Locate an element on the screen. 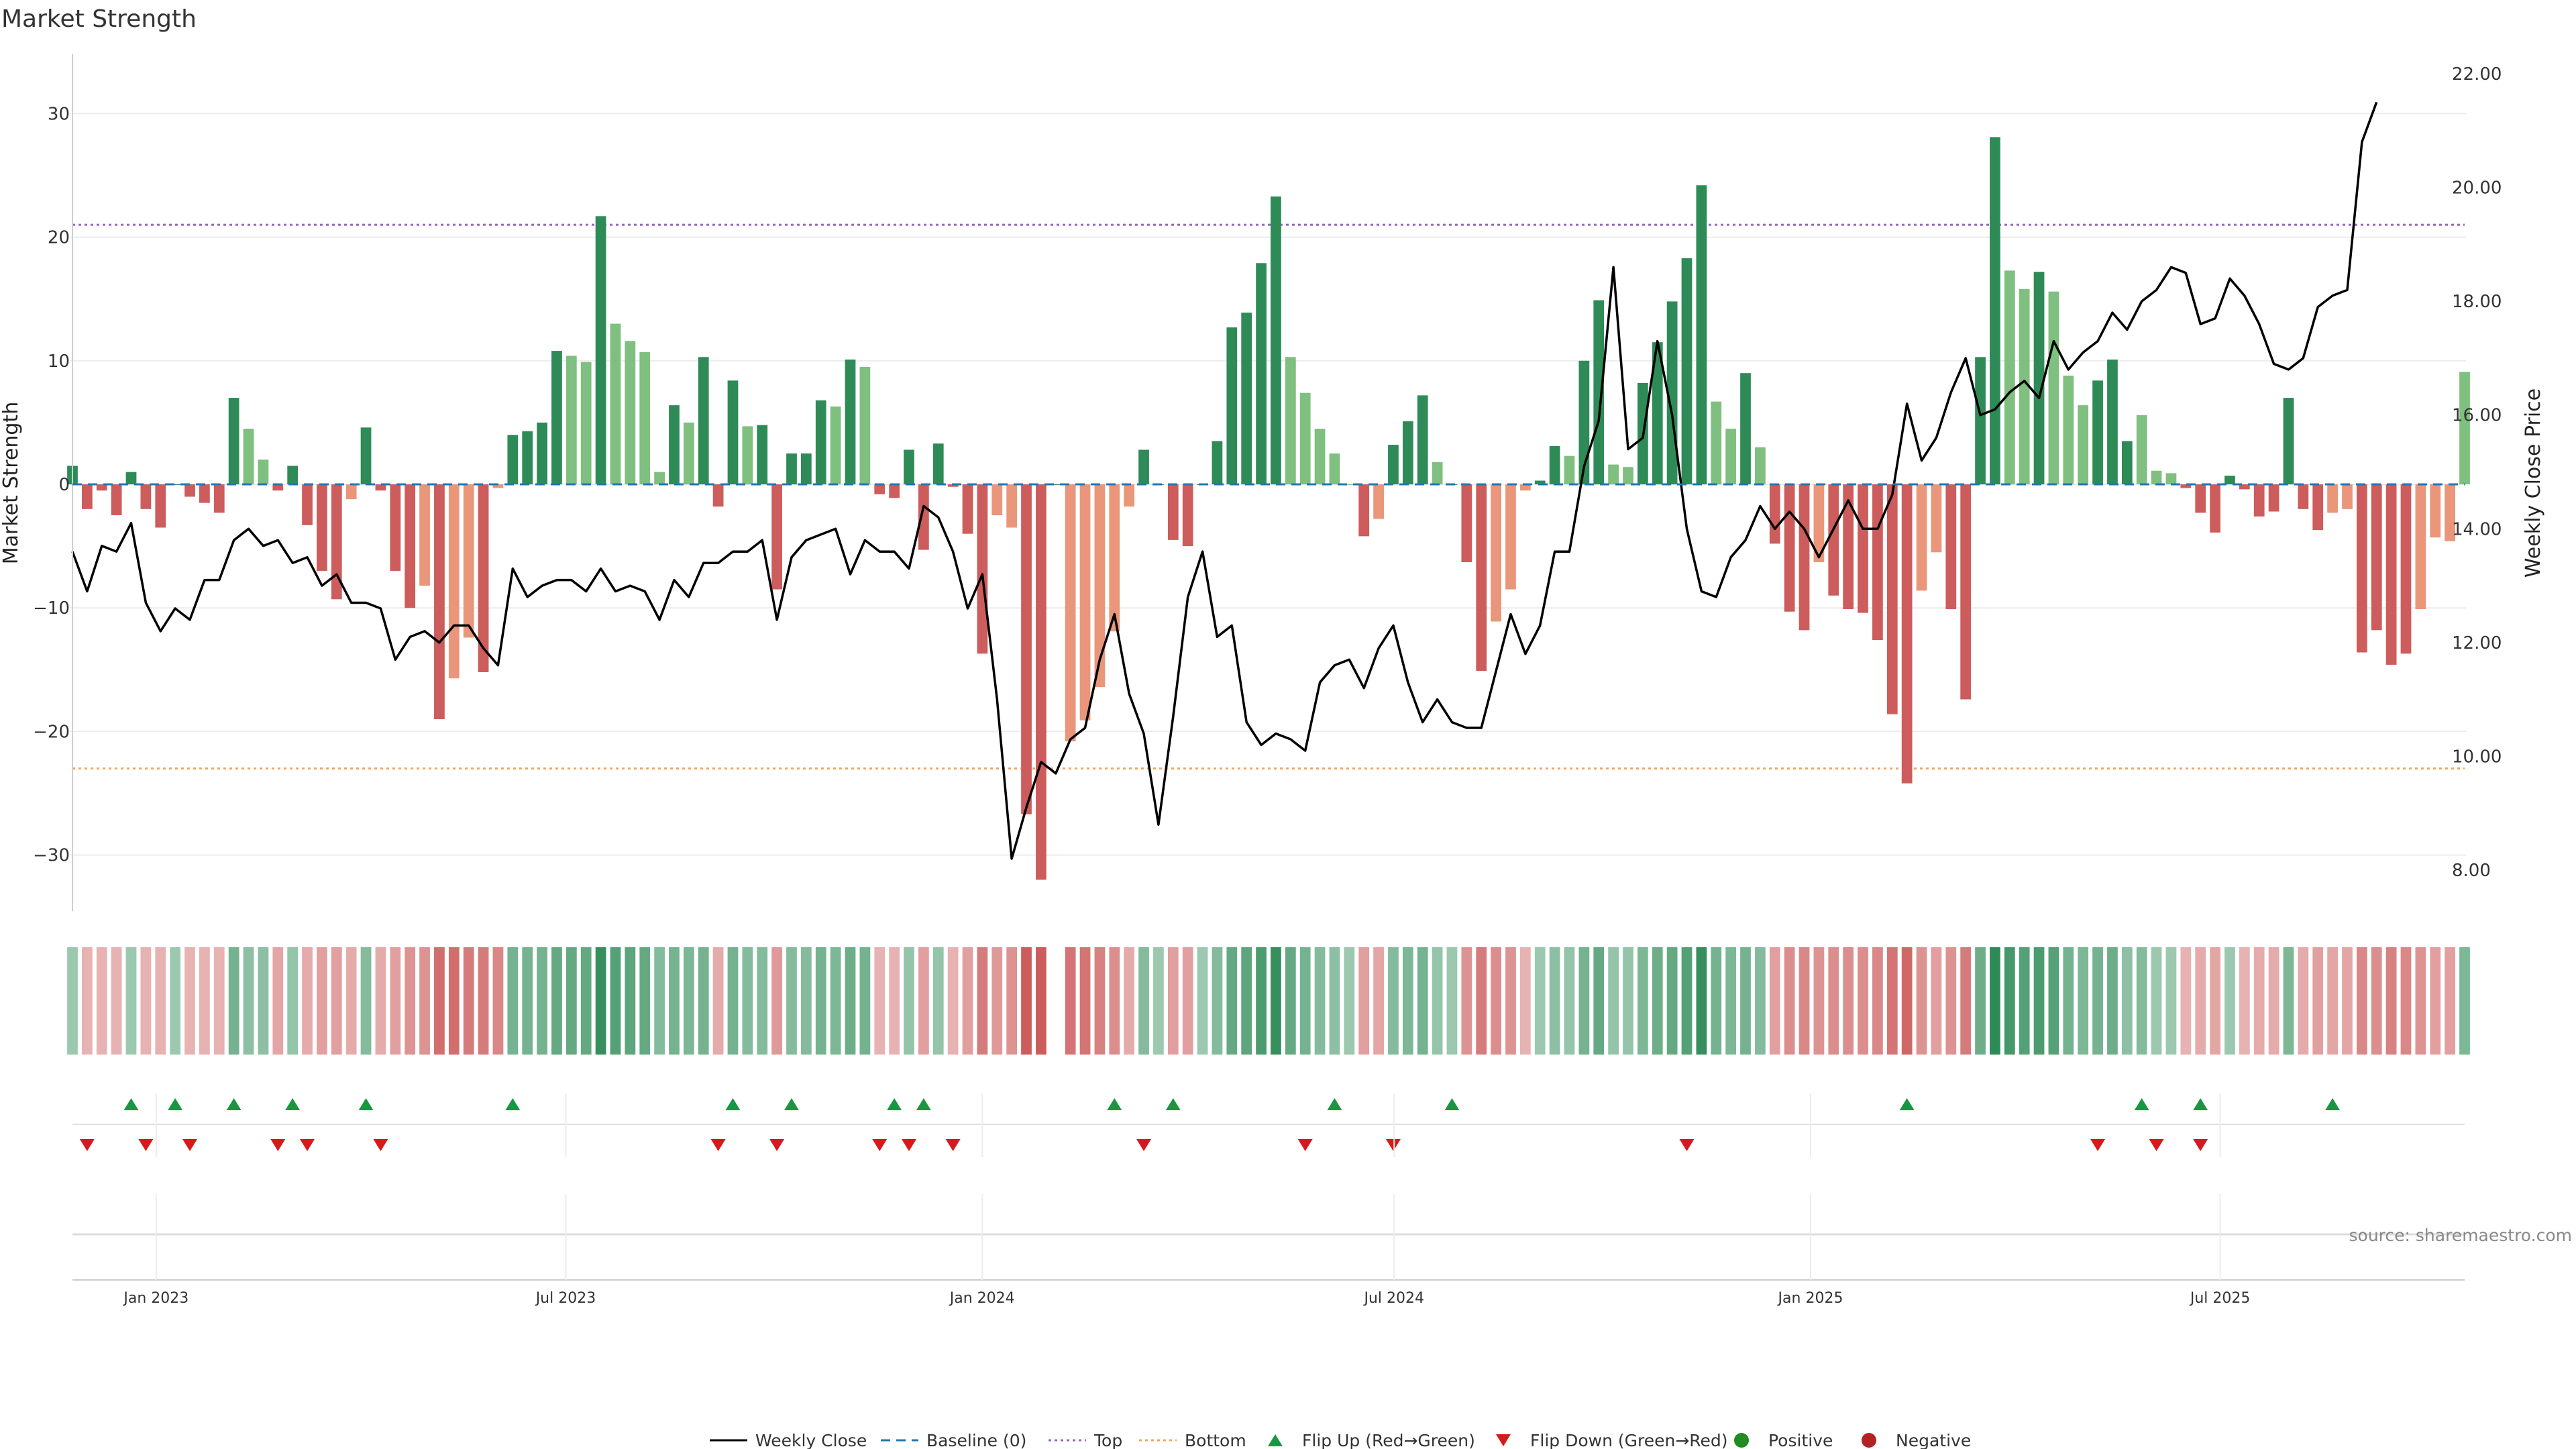 This screenshot has width=2576, height=1449. y-axis-label: Market Strength is located at coordinates (11, 483).